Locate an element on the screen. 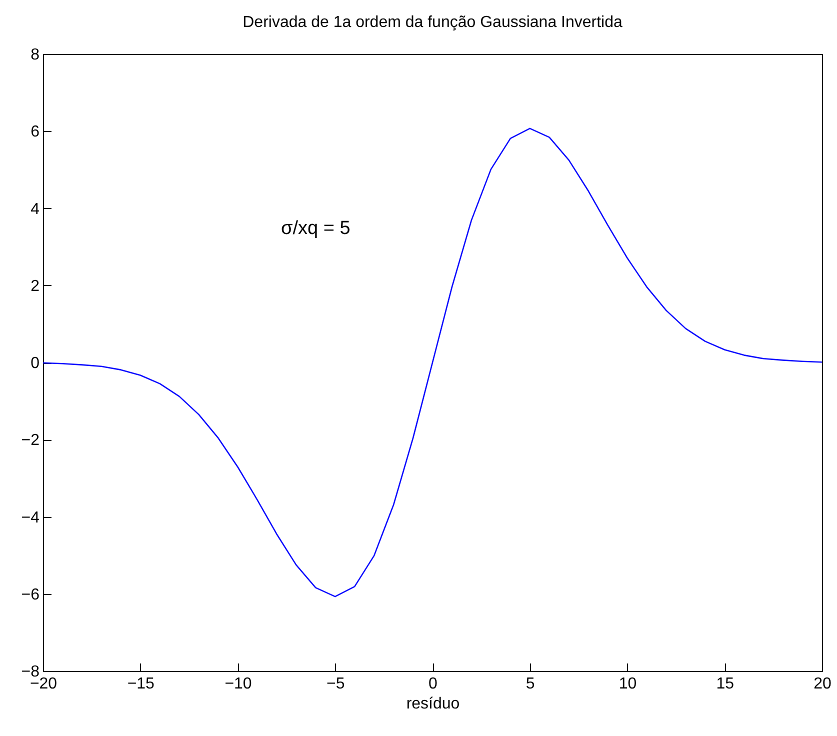  x-tick-label: 10 is located at coordinates (627, 684).